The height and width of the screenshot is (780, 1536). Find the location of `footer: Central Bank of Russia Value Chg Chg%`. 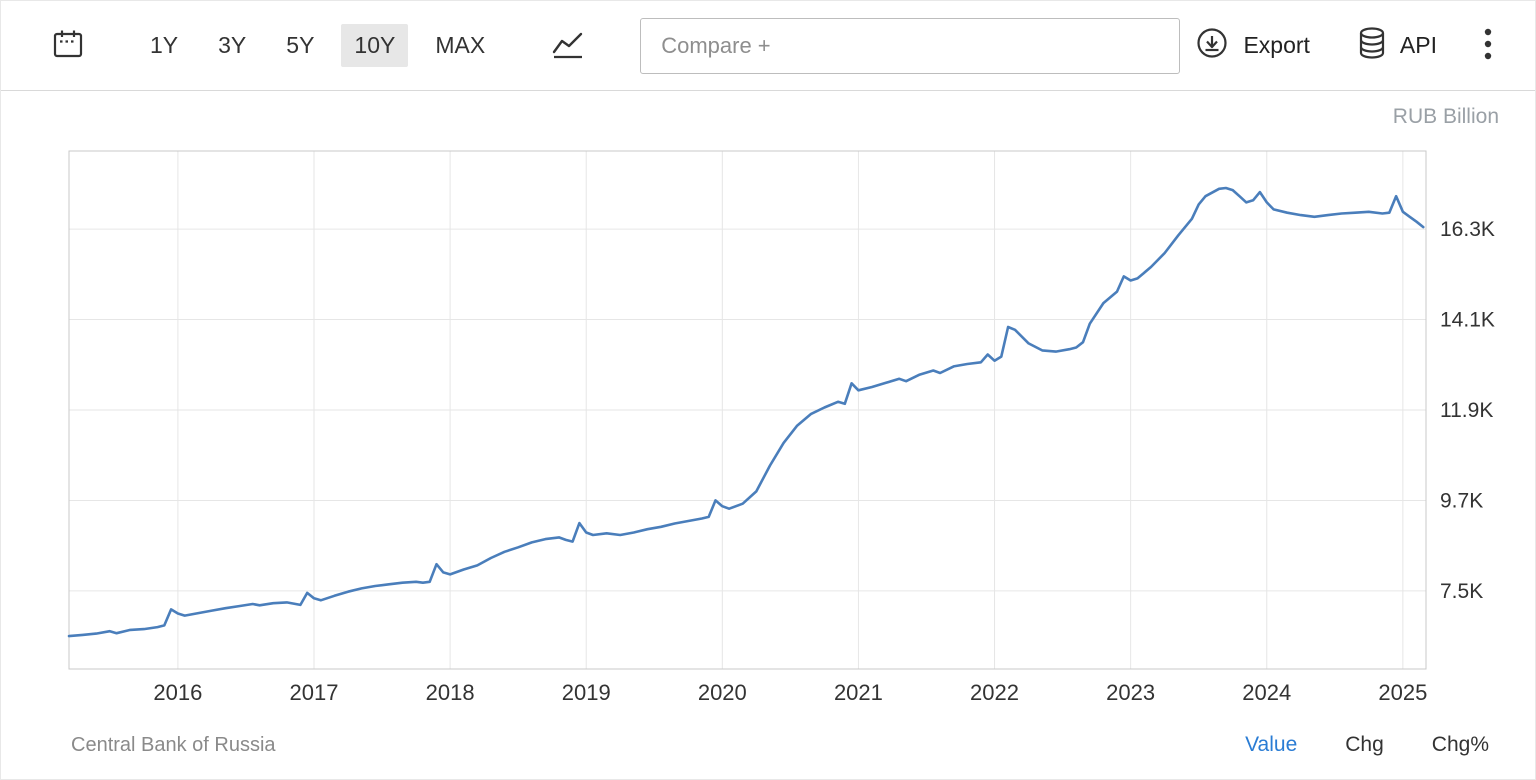

footer: Central Bank of Russia Value Chg Chg% is located at coordinates (768, 745).